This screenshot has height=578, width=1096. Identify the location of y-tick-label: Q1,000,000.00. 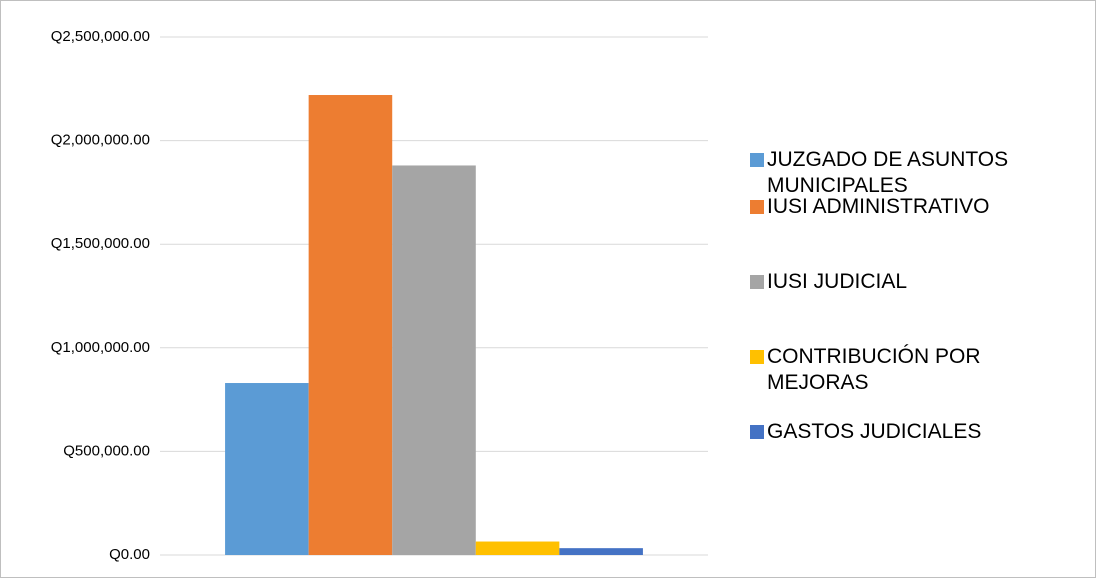
(100, 347).